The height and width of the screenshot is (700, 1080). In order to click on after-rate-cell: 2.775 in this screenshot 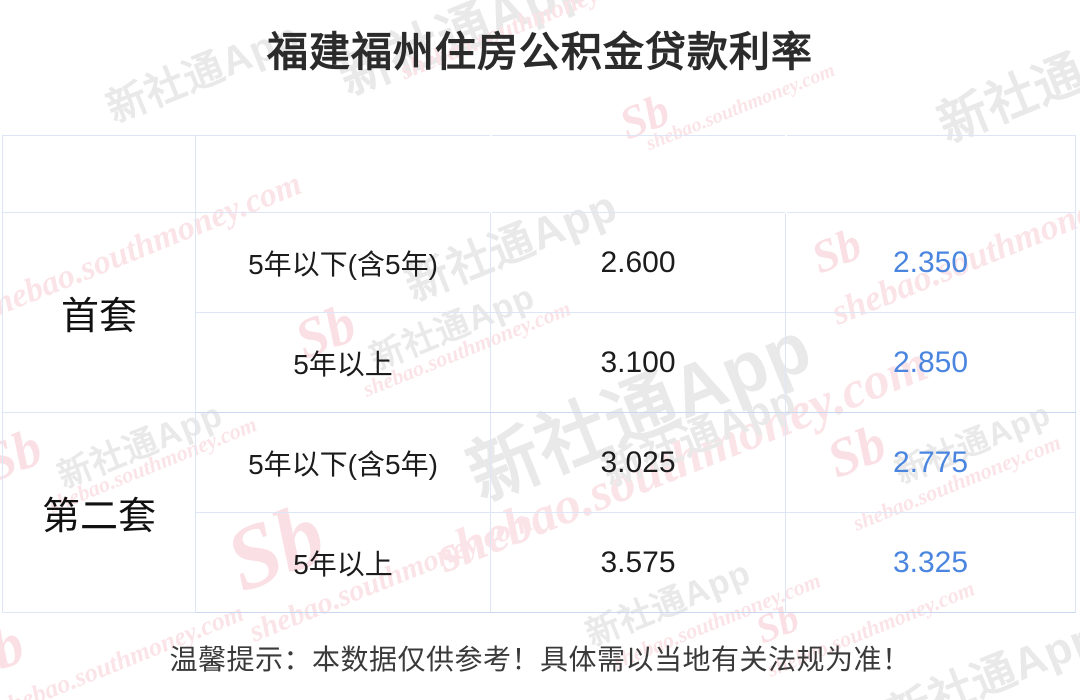, I will do `click(930, 462)`.